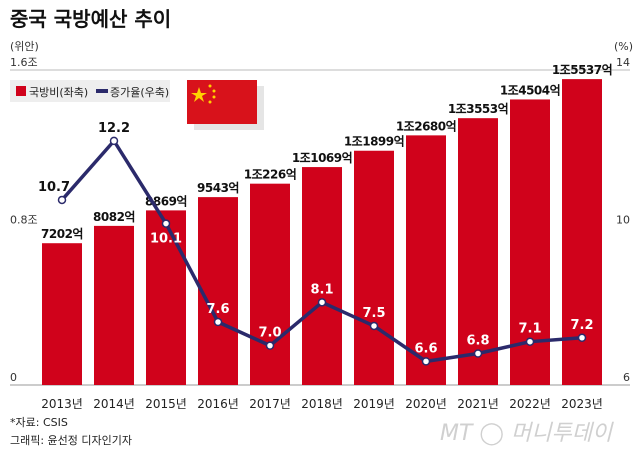 The image size is (640, 455). I want to click on bar-value-label: 9543억, so click(218, 188).